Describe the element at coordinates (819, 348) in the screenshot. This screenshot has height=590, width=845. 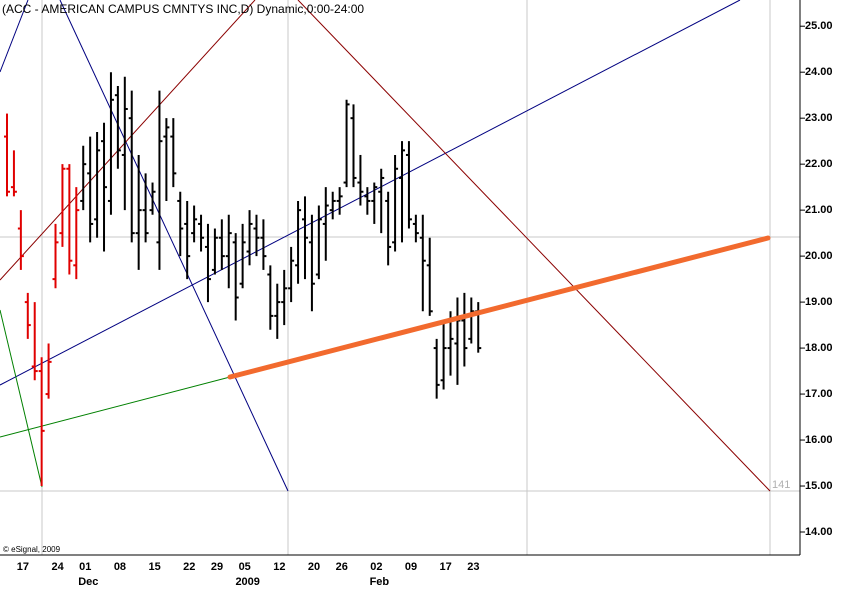
I see `y-tick-label: 18.00` at that location.